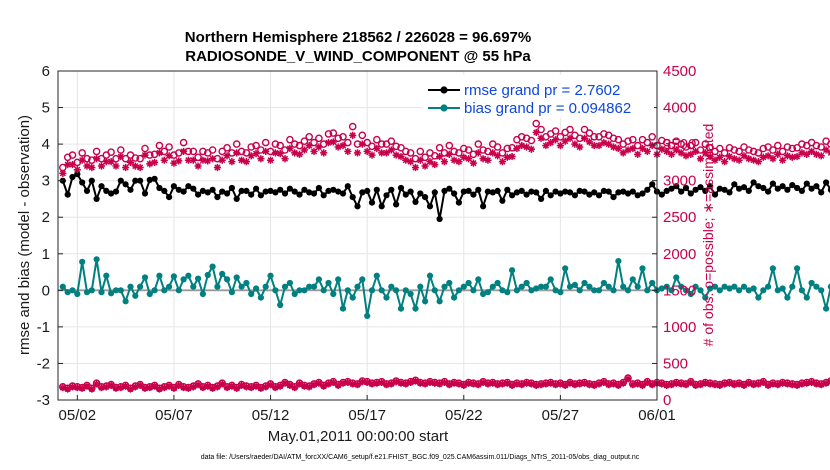 The image size is (830, 470). Describe the element at coordinates (547, 108) in the screenshot. I see `legend-bias-label: bias grand pr = 0.094862` at that location.